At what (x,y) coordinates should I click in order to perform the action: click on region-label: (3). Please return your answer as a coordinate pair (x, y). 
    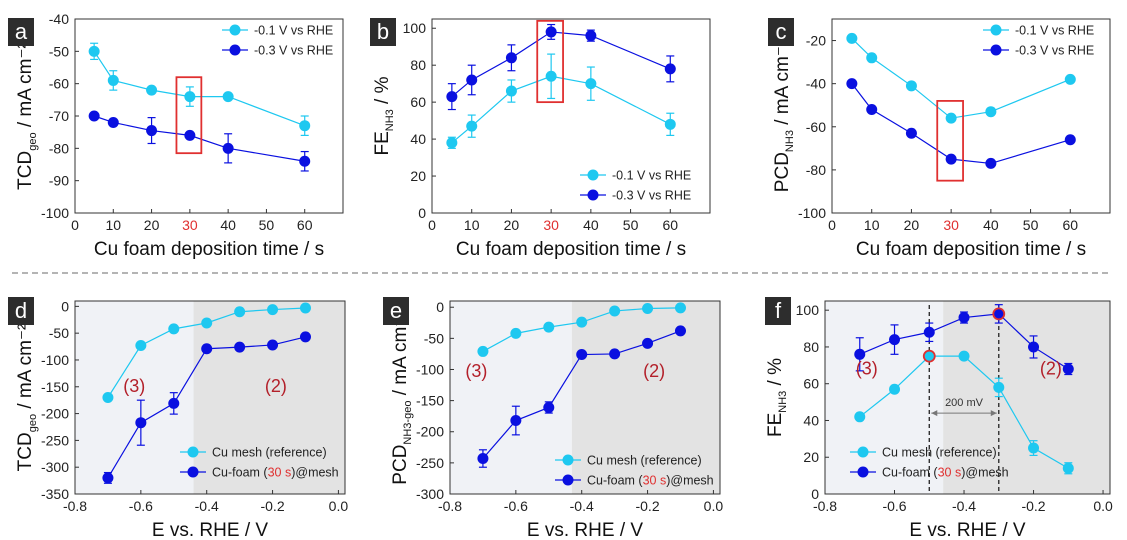
    Looking at the image, I should click on (134, 386).